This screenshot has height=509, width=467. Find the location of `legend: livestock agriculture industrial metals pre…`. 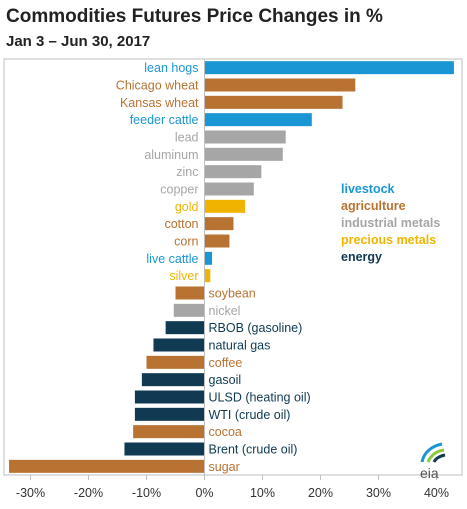

legend: livestock agriculture industrial metals pre… is located at coordinates (390, 223).